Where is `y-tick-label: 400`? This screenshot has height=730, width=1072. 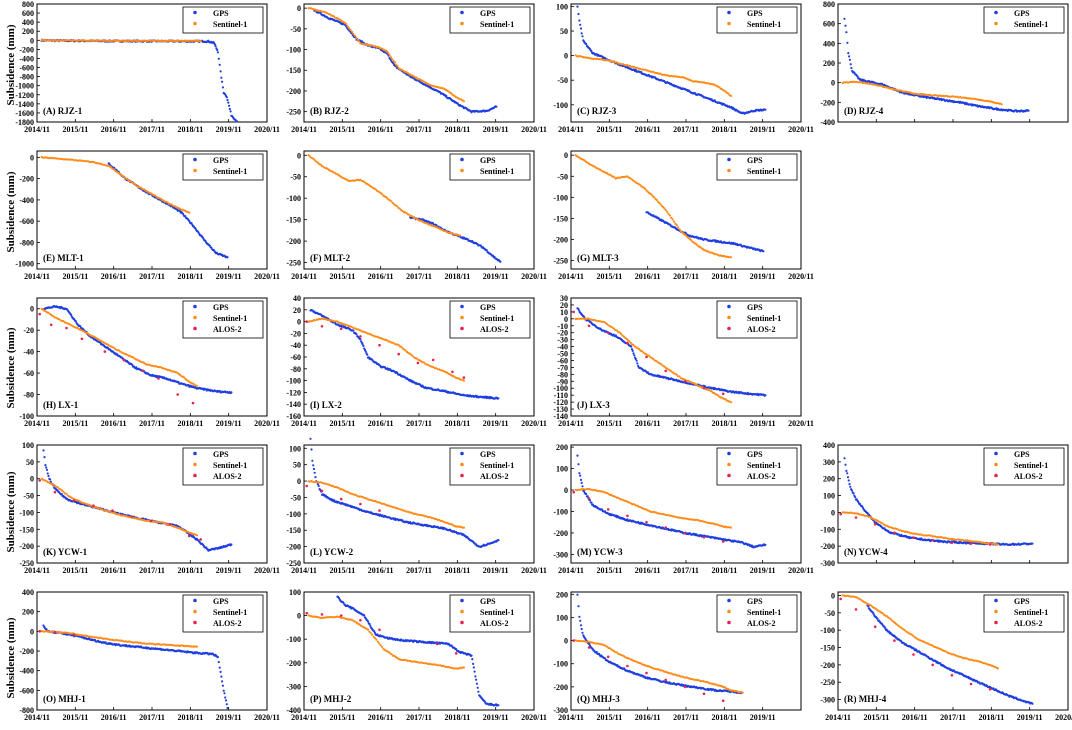
y-tick-label: 400 is located at coordinates (829, 43).